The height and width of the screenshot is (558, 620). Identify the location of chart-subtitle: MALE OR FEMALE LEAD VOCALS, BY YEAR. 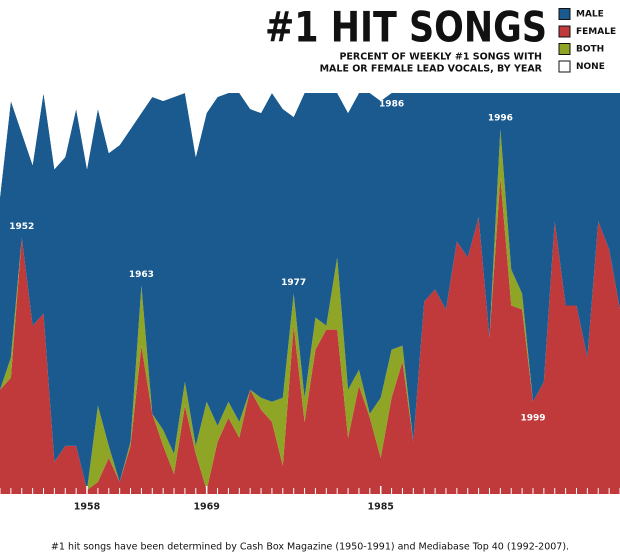
(431, 69).